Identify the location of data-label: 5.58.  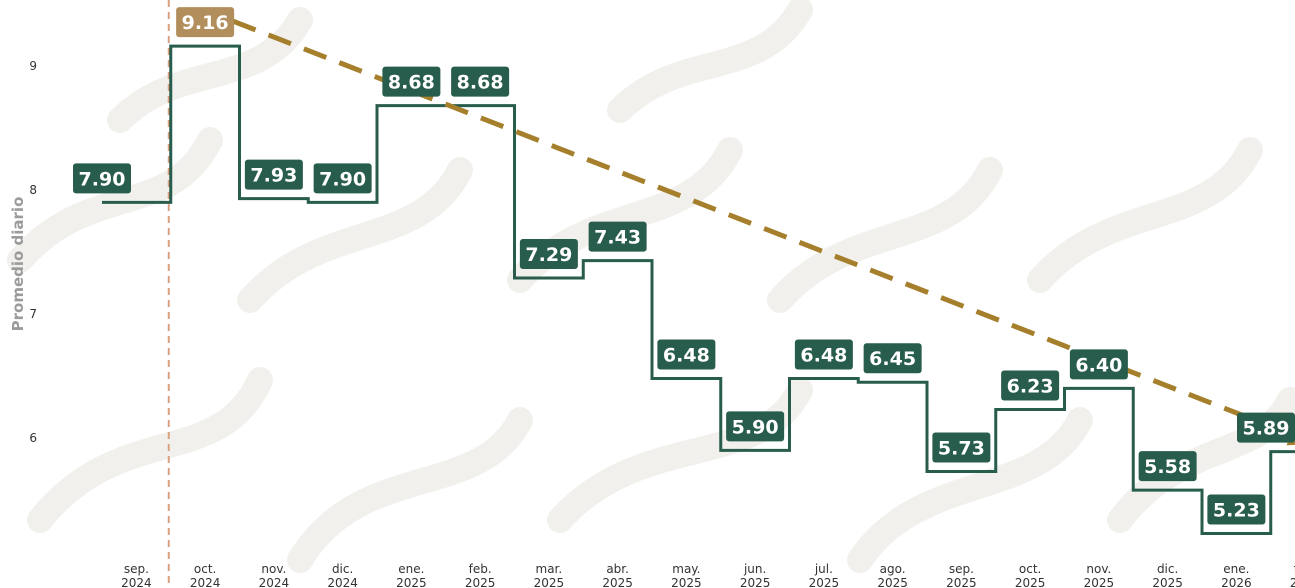
(1167, 467).